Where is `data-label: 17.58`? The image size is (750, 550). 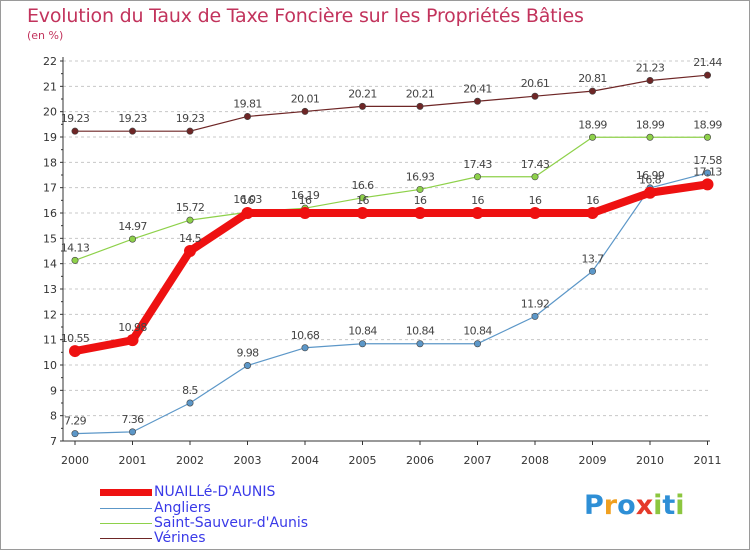 data-label: 17.58 is located at coordinates (707, 160).